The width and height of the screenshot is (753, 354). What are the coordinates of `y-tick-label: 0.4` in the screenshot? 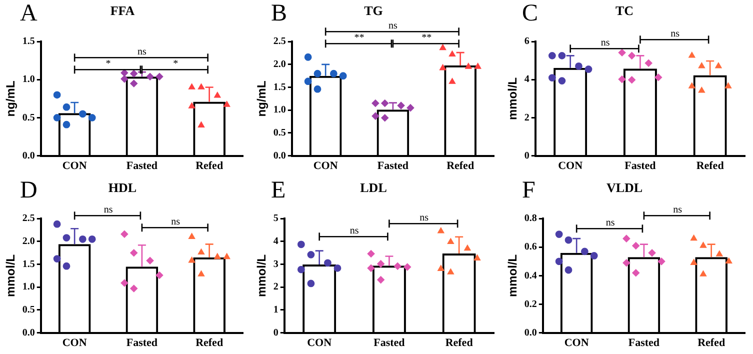 It's located at (530, 276).